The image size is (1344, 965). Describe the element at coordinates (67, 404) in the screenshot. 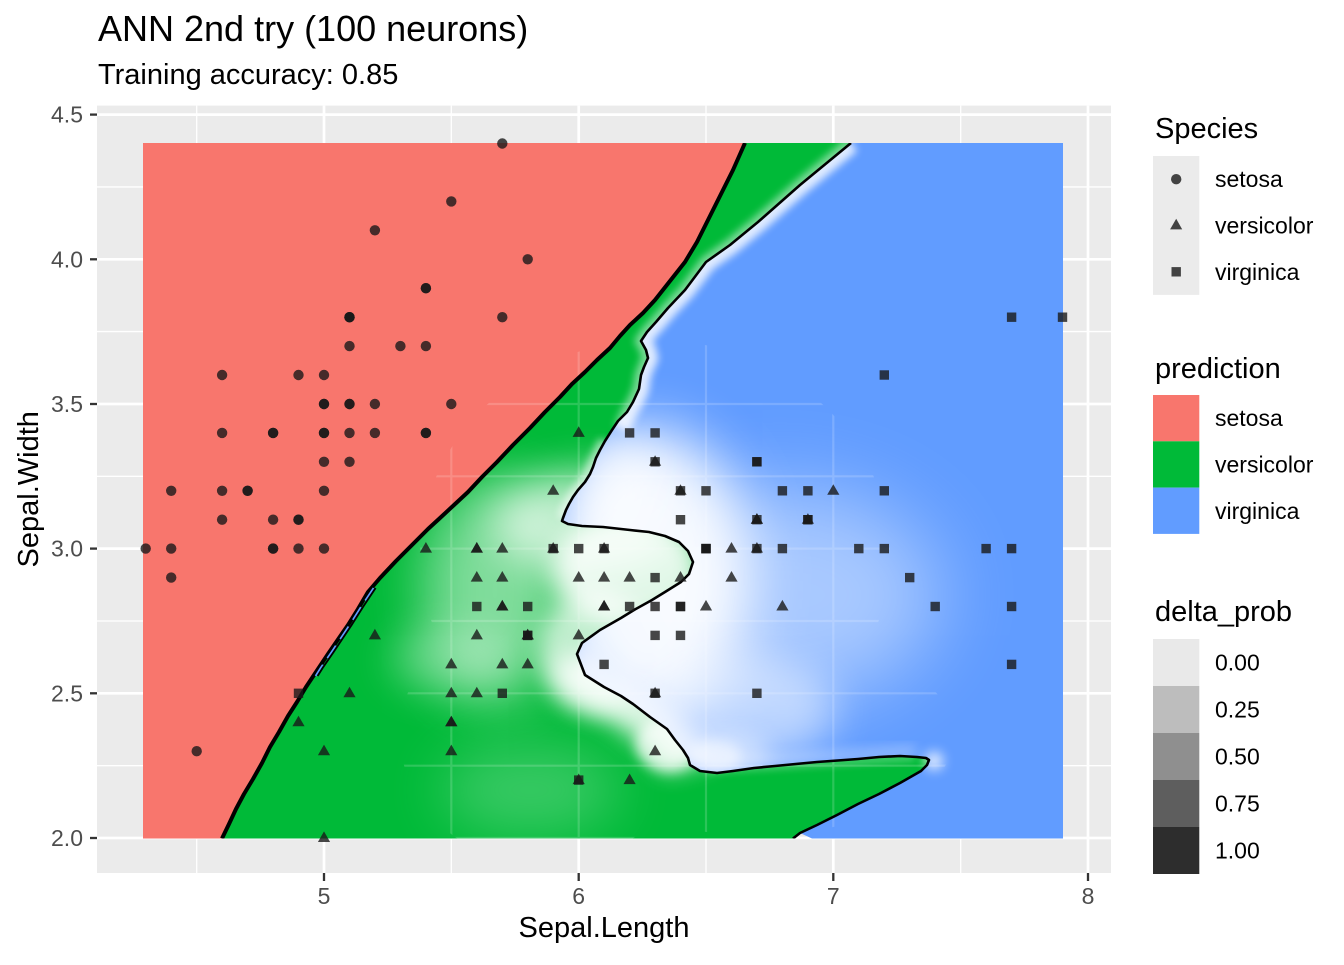

I see `svg-text: 3.5` at that location.